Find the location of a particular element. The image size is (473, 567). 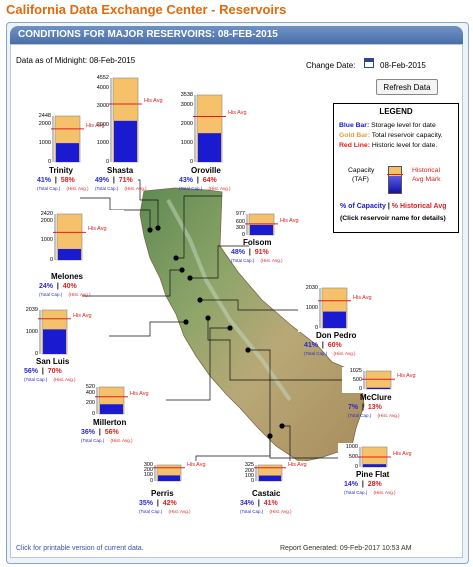

san-luis-sub-labels: (Total Cap.) (Hist. Avg.) is located at coordinates (49, 379).